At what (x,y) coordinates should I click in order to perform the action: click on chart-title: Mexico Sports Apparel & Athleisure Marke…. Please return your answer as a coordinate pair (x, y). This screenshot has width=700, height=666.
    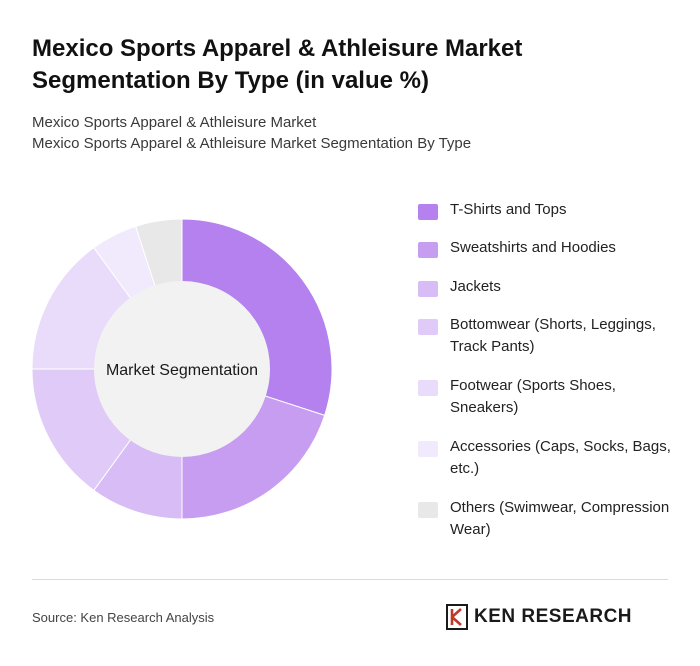
    Looking at the image, I should click on (277, 64).